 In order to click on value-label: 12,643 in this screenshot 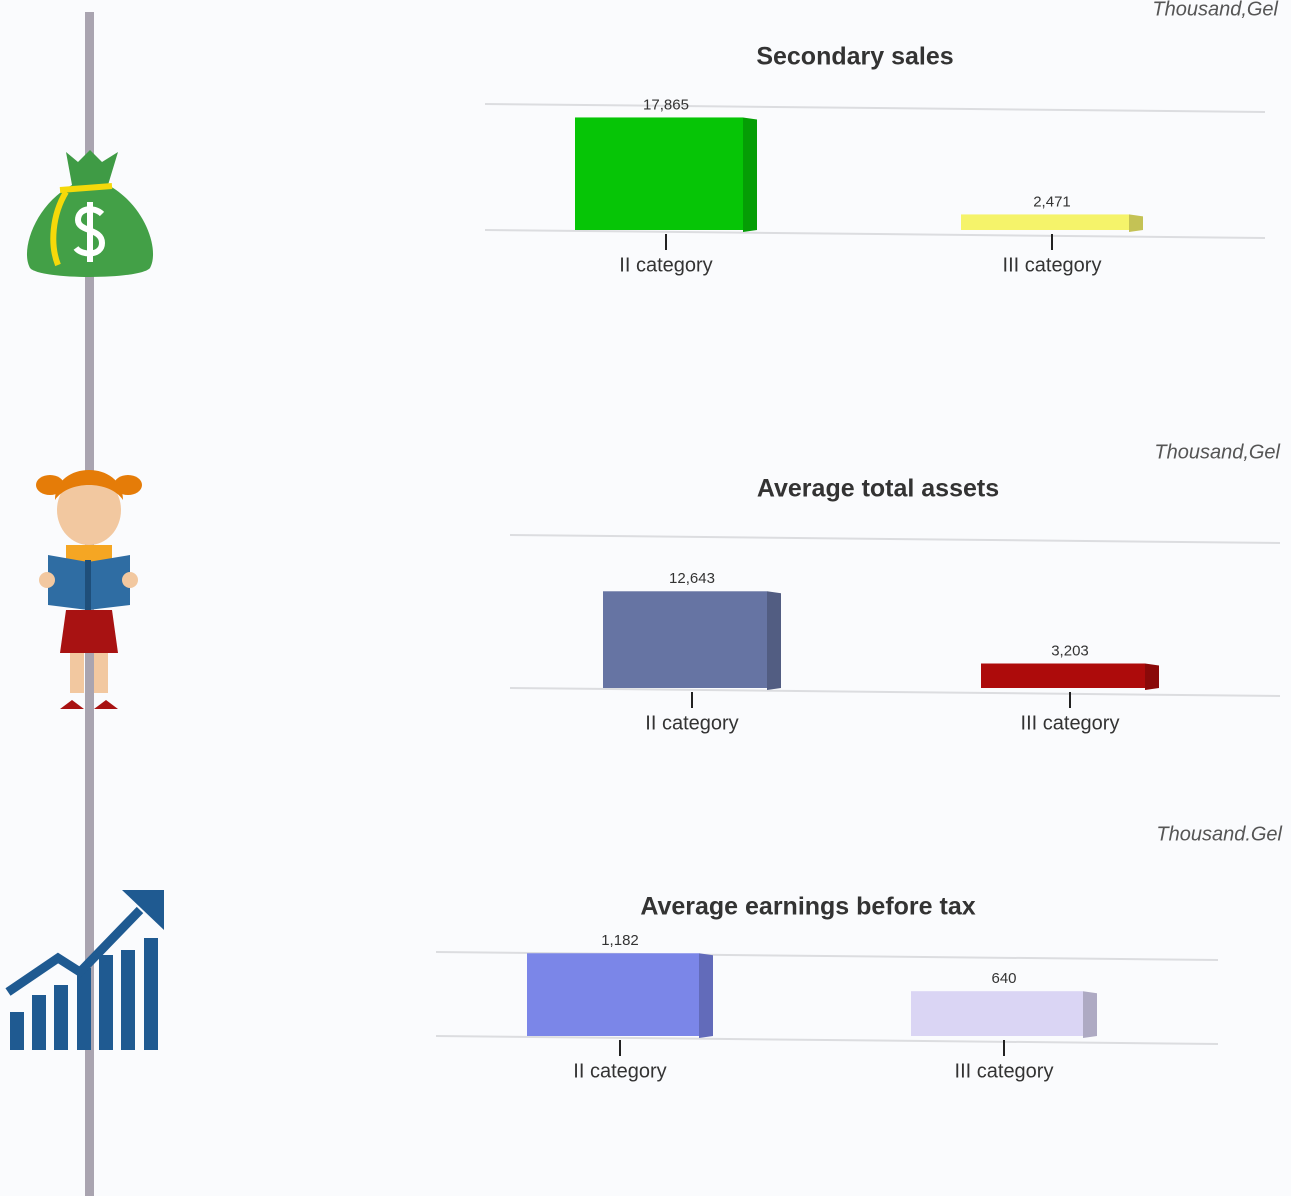, I will do `click(692, 578)`.